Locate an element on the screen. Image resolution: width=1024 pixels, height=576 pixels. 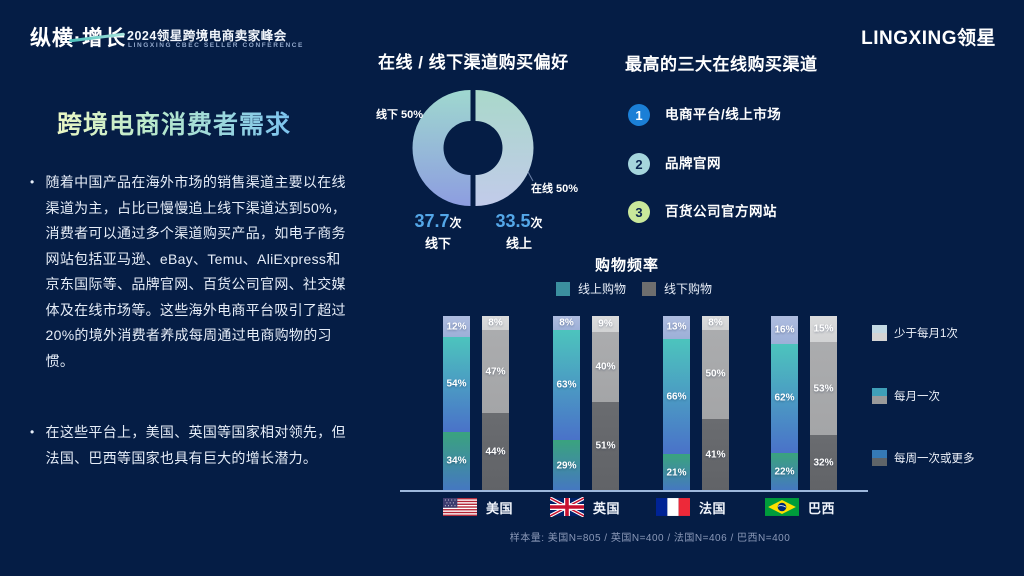
freq-legend-weekly-or-more: 每周一次或更多 is located at coordinates (923, 458).